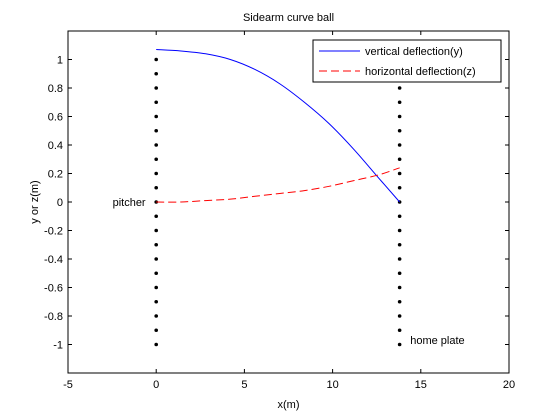 This screenshot has height=420, width=560. Describe the element at coordinates (53, 317) in the screenshot. I see `y-tick-label: -0.8` at that location.